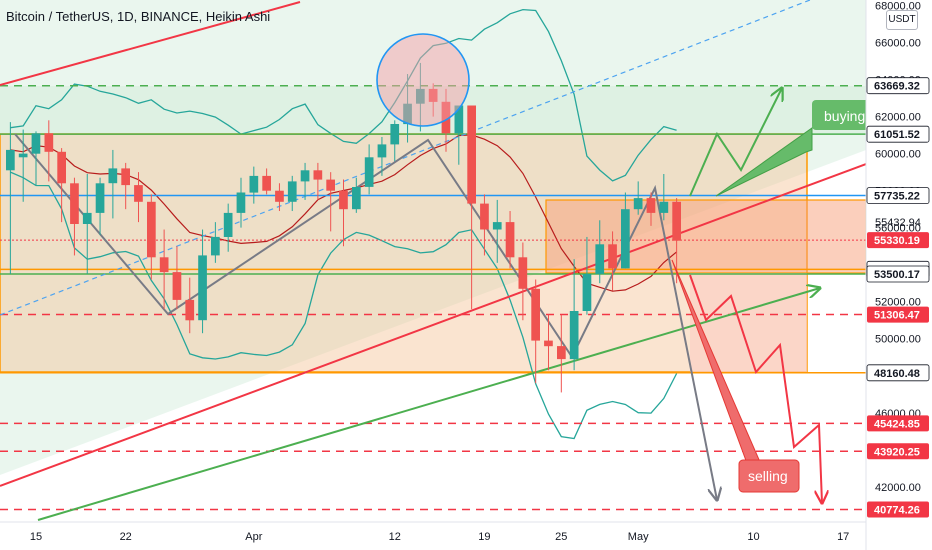 The image size is (932, 550). I want to click on y-tick-label: 50000.00, so click(898, 340).